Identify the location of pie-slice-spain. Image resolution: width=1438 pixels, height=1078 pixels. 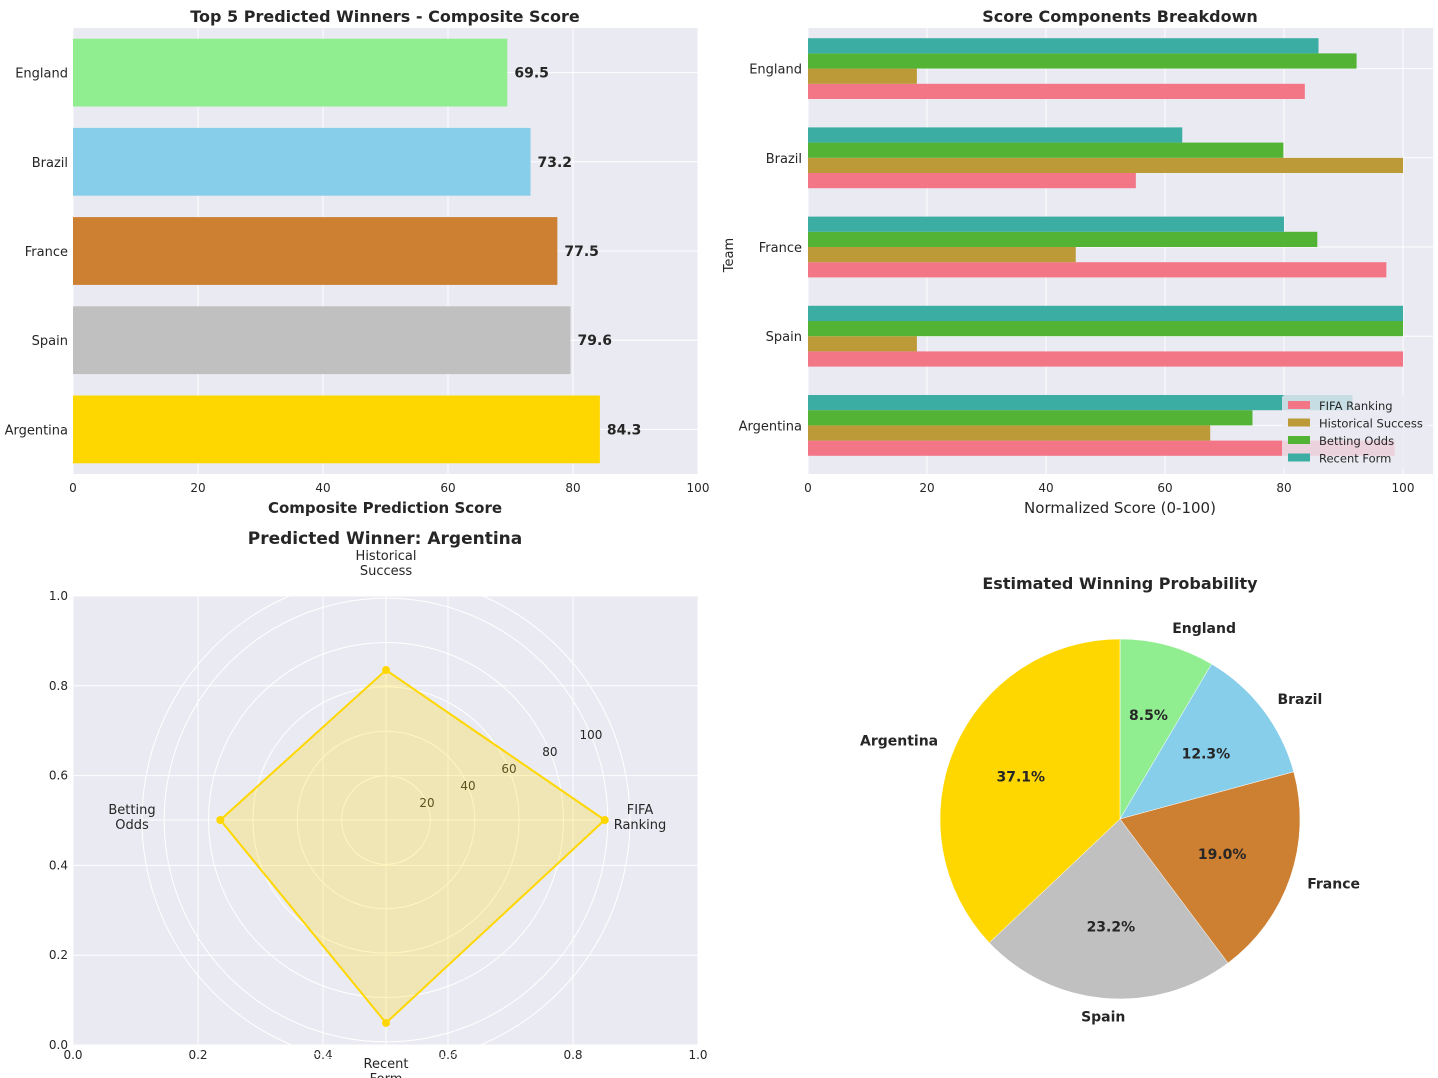
(1108, 909).